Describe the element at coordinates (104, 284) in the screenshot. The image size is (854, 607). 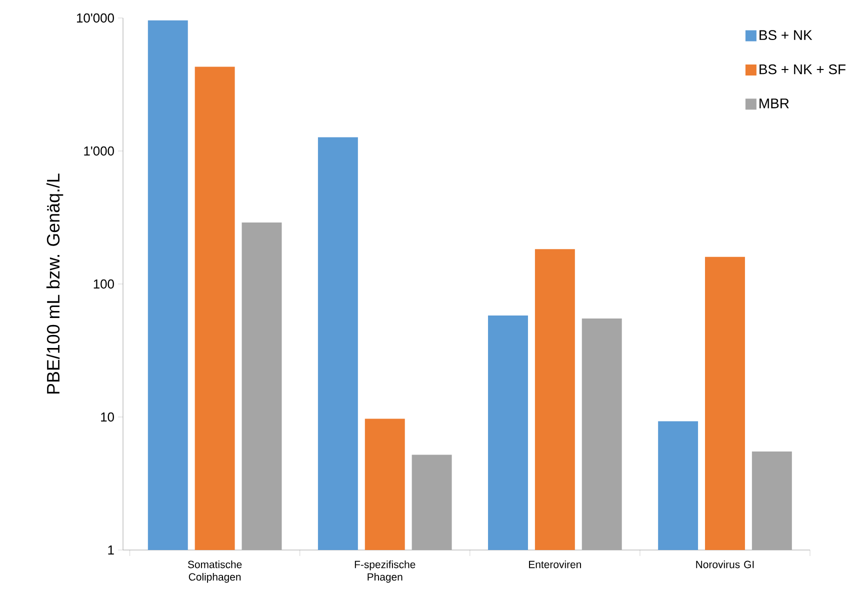
I see `y-tick-label: 100` at that location.